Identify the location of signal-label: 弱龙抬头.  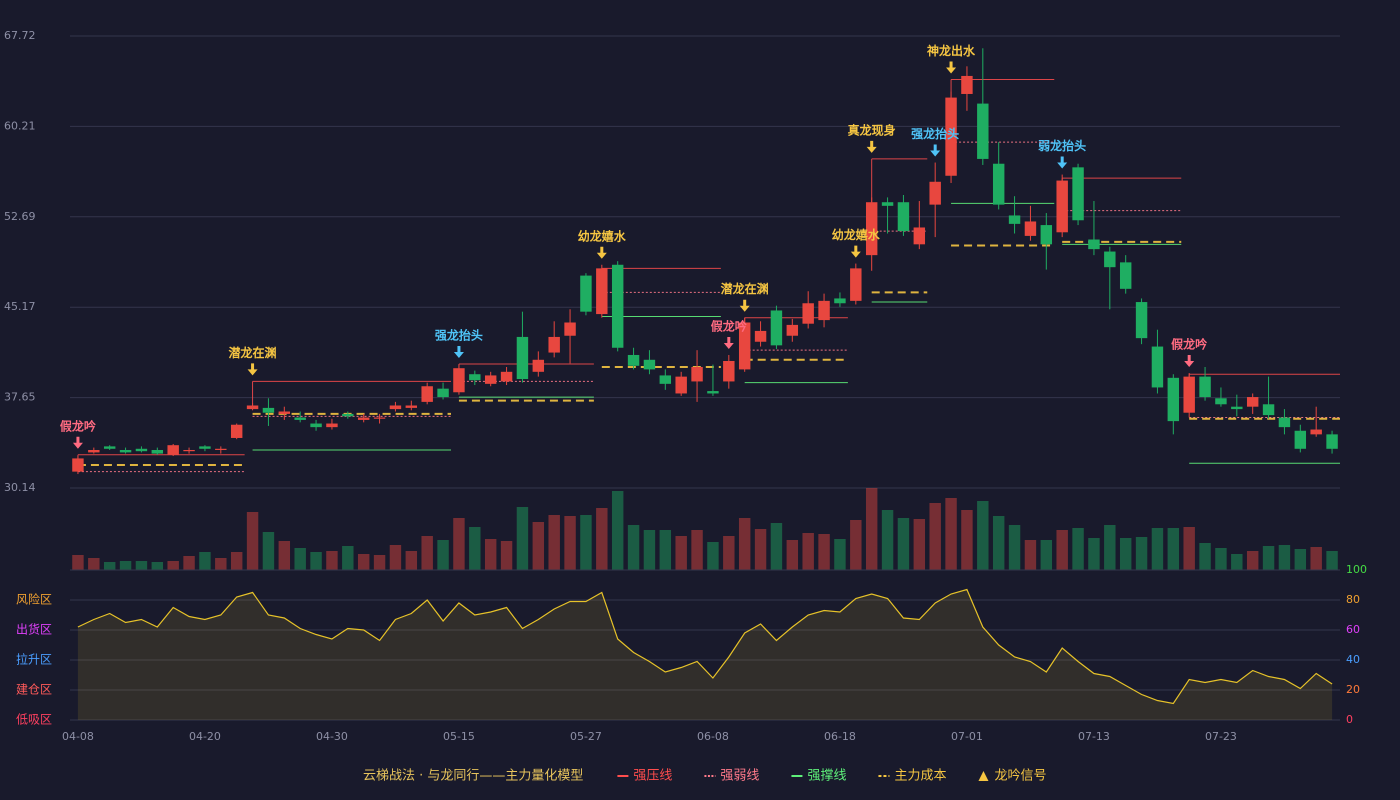
(1062, 145).